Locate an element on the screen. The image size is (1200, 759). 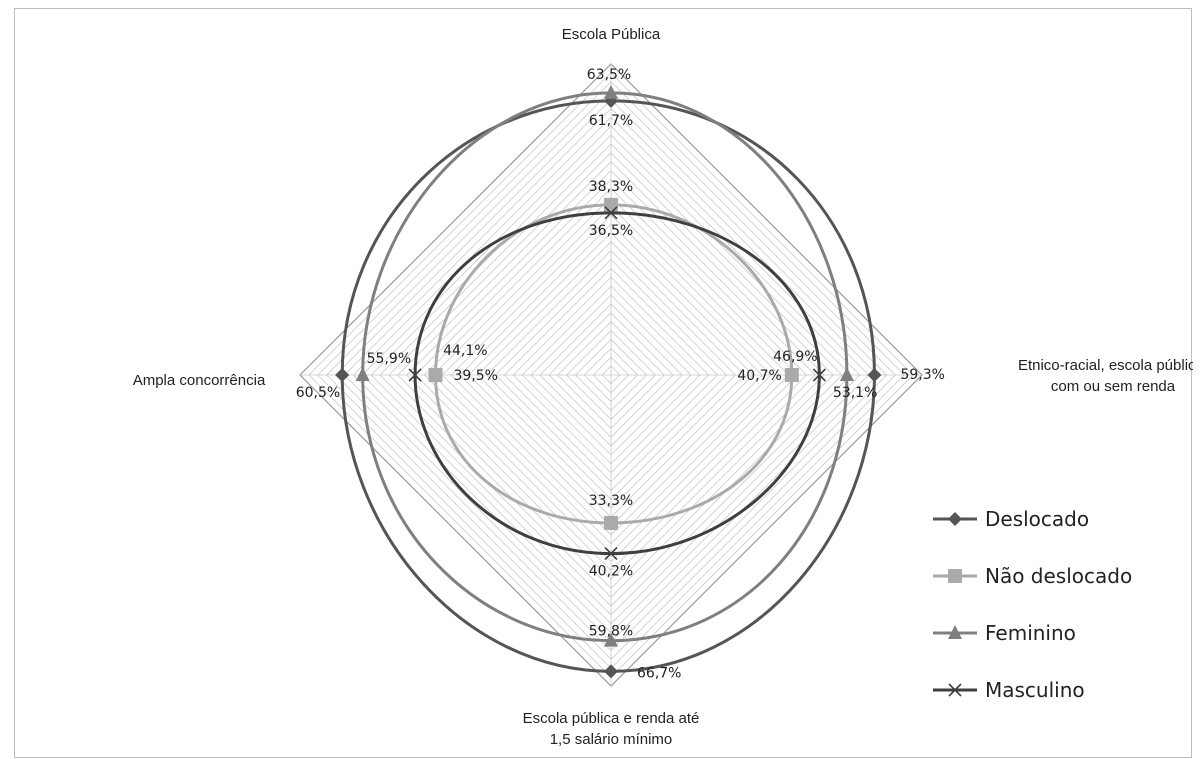
data-label: 44,1% is located at coordinates (465, 351).